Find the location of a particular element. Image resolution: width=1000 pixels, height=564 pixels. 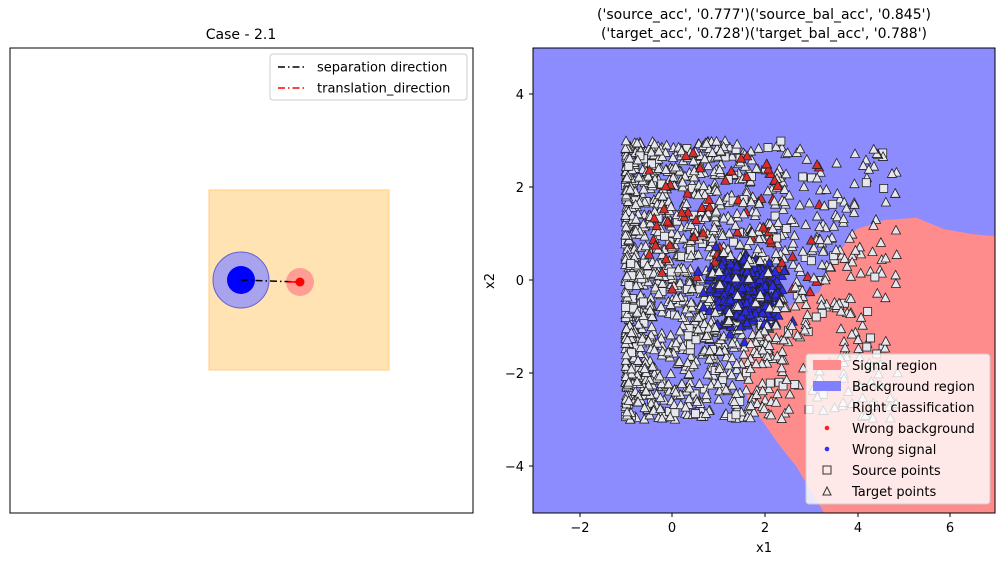

legend-translation-label: translation_direction is located at coordinates (383, 89).